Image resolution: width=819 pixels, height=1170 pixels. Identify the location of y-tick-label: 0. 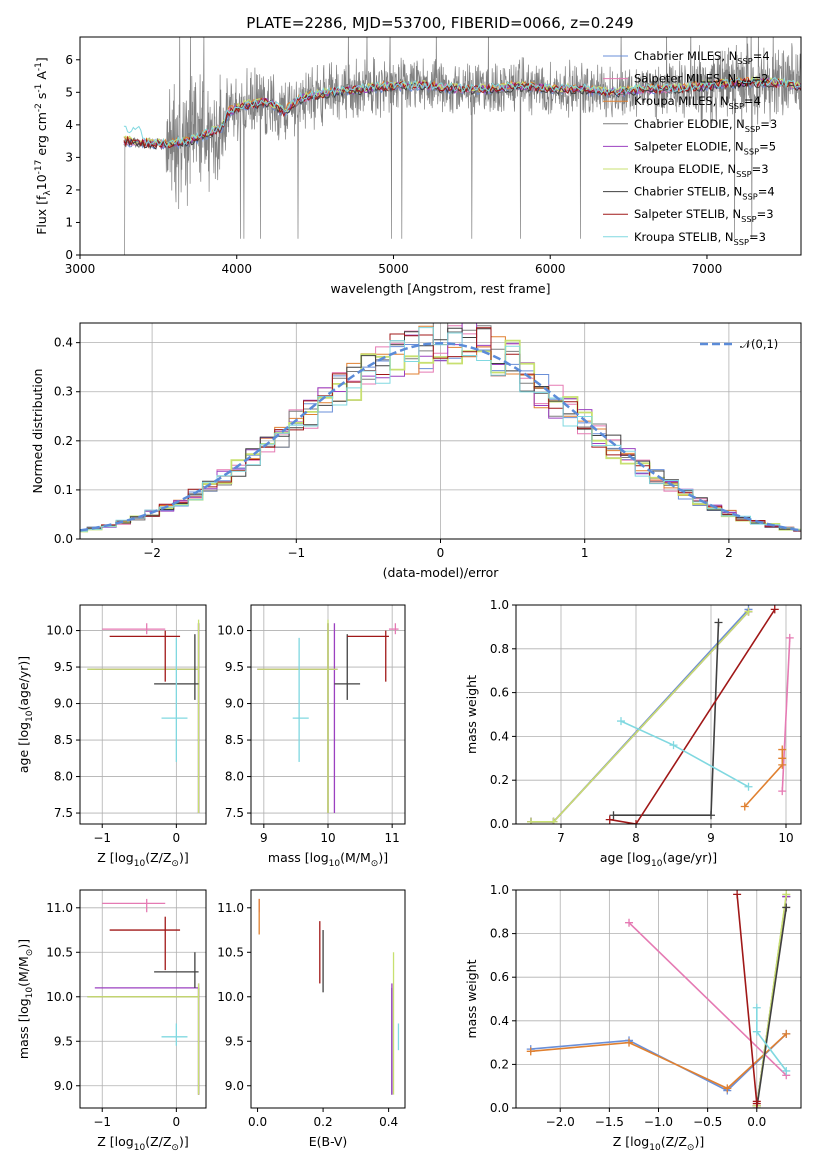
(69, 255).